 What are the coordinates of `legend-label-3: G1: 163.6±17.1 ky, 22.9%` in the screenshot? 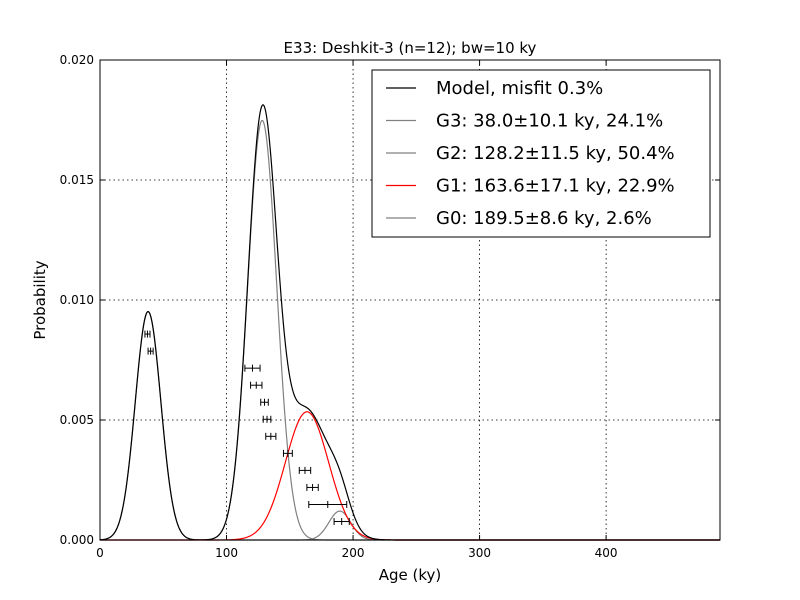 It's located at (555, 186).